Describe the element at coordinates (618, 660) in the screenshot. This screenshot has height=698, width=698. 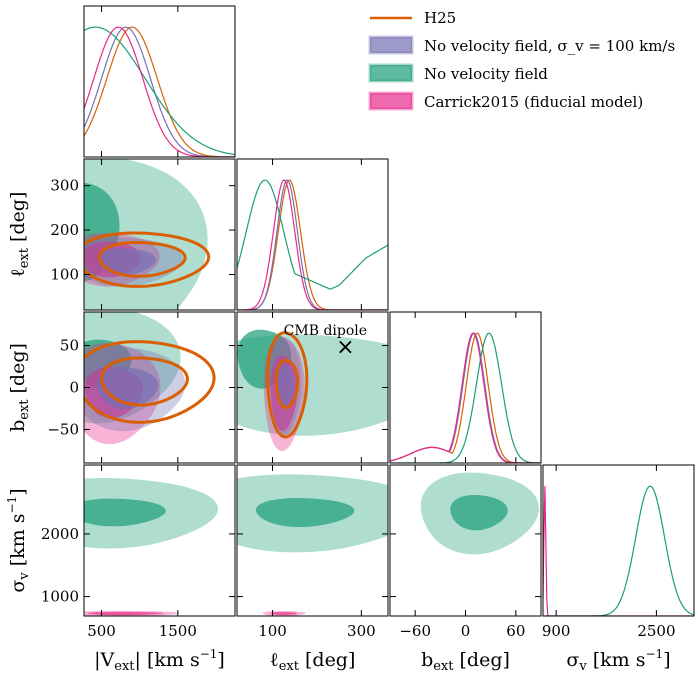
I see `x-axis-label-sigma: σv [km s−1]` at that location.